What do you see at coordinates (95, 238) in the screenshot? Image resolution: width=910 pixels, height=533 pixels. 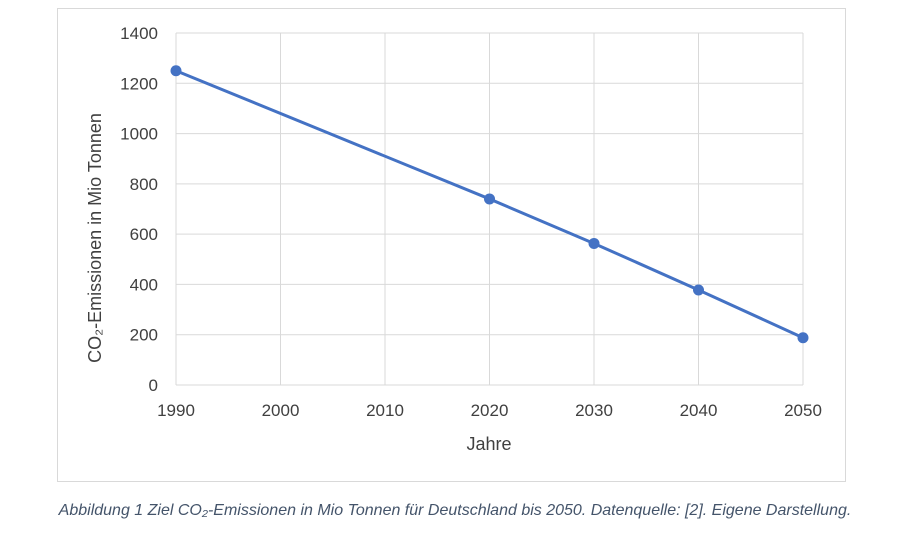 I see `y-axis-label: CO₂-Emissionen in Mio Tonnen` at bounding box center [95, 238].